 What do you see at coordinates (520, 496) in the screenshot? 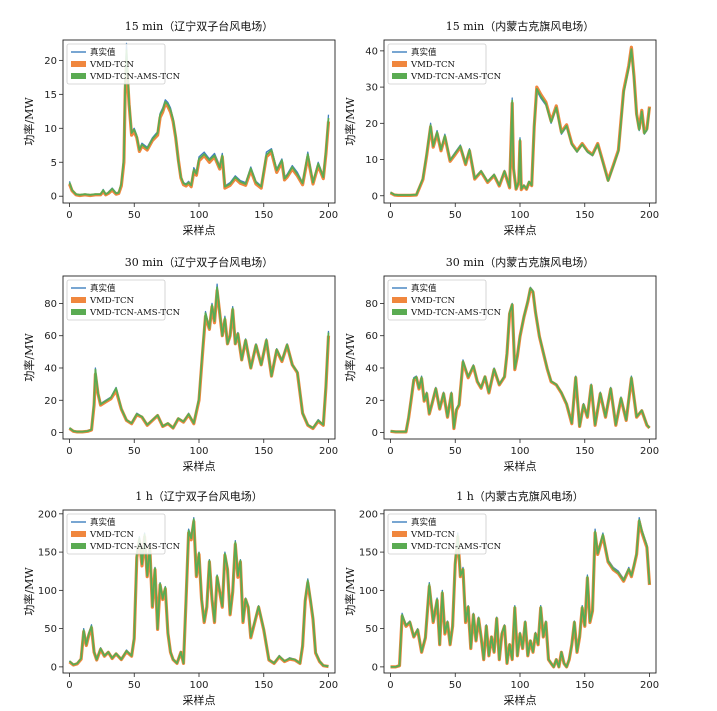
I see `chart-title: 1 h（内蒙古克旗风电场）` at bounding box center [520, 496].